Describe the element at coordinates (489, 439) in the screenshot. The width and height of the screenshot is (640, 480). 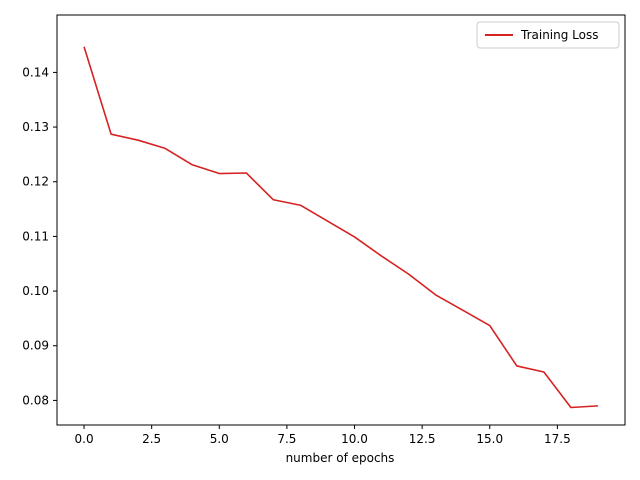
I see `x-tick-label: 15.0` at that location.